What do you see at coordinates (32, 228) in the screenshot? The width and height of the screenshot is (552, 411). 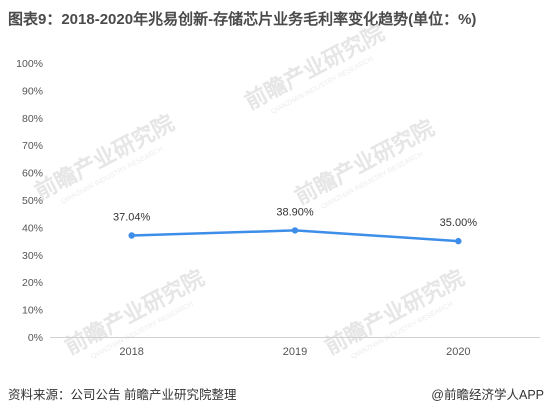 I see `y-tick-label: 40%` at bounding box center [32, 228].